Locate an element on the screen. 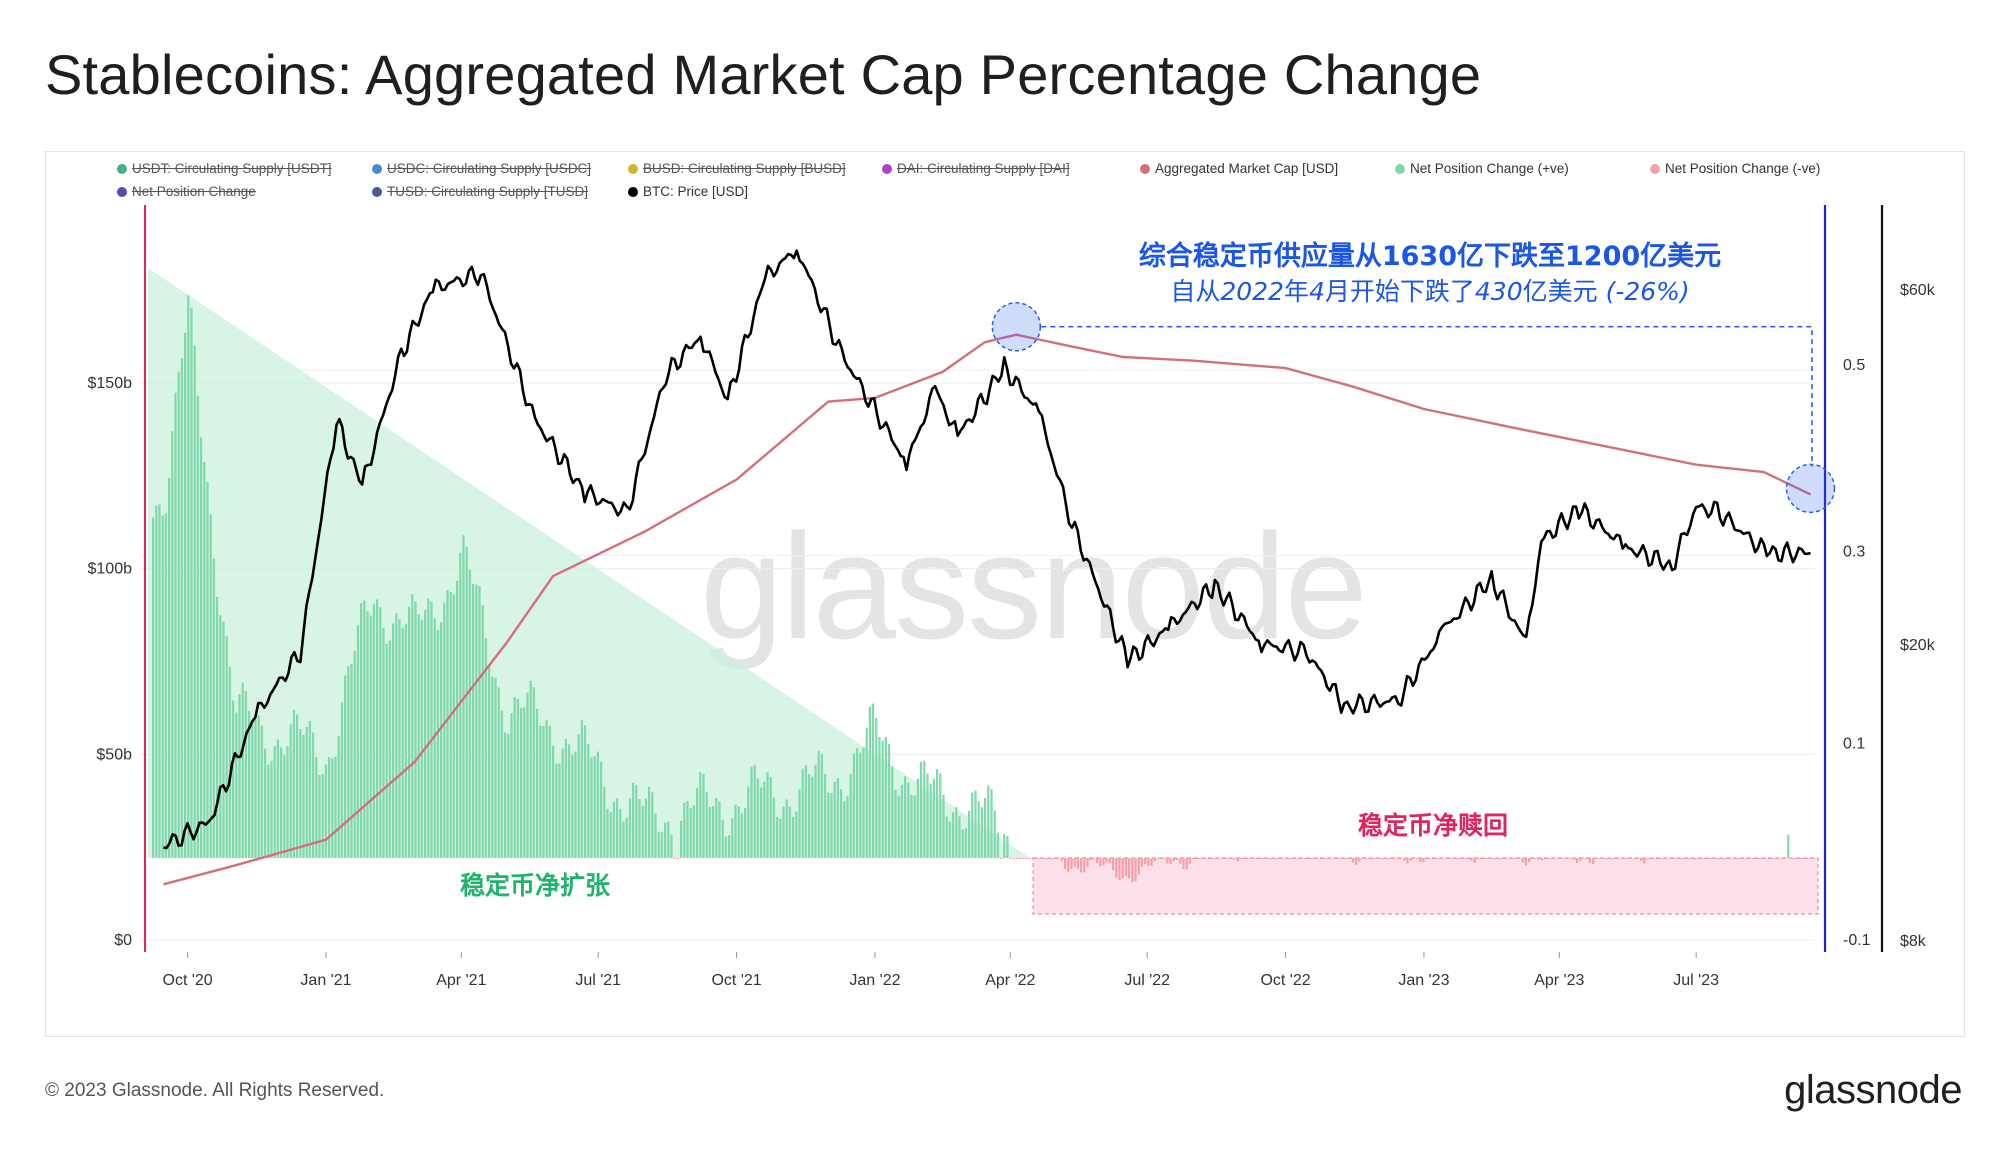 The width and height of the screenshot is (2000, 1152). right-axis-tick: $20k is located at coordinates (1918, 645).